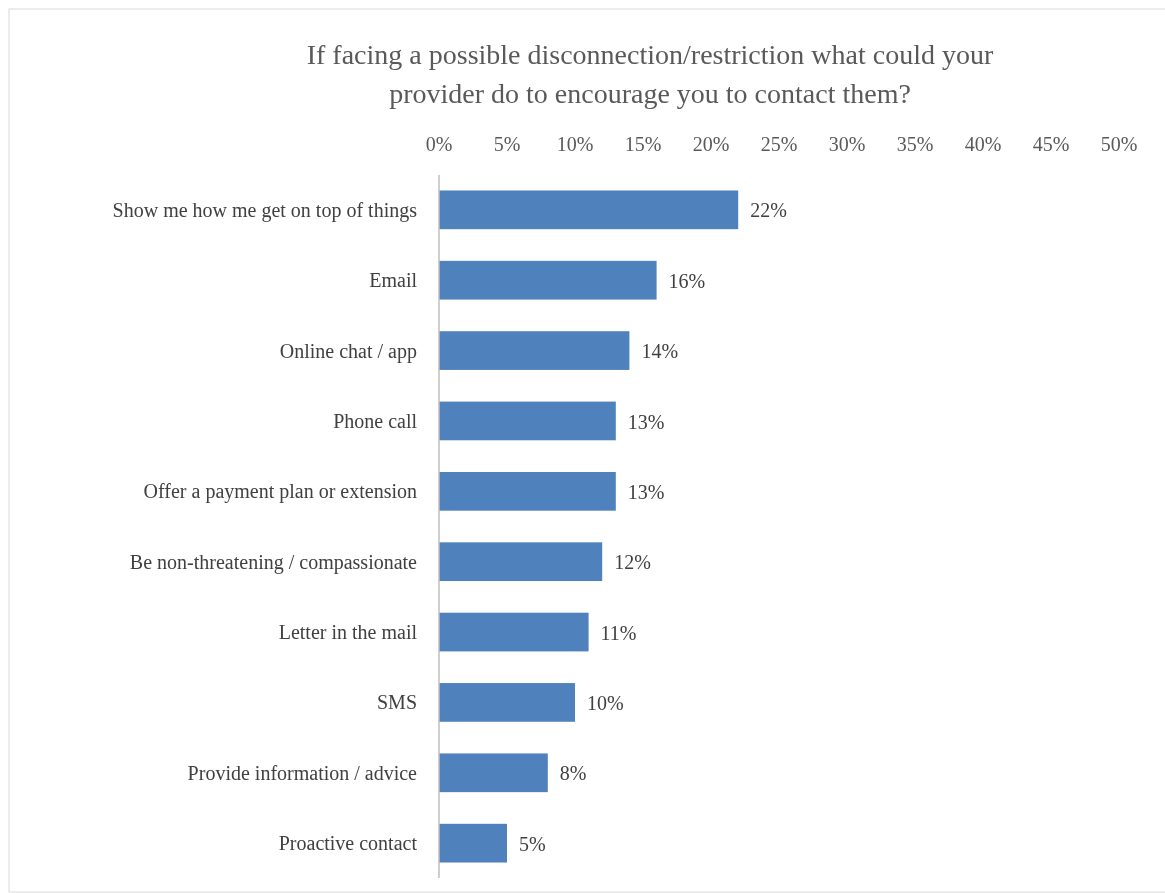 The width and height of the screenshot is (1165, 893). I want to click on y-tick-label: Show me how me get on top of things, so click(265, 210).